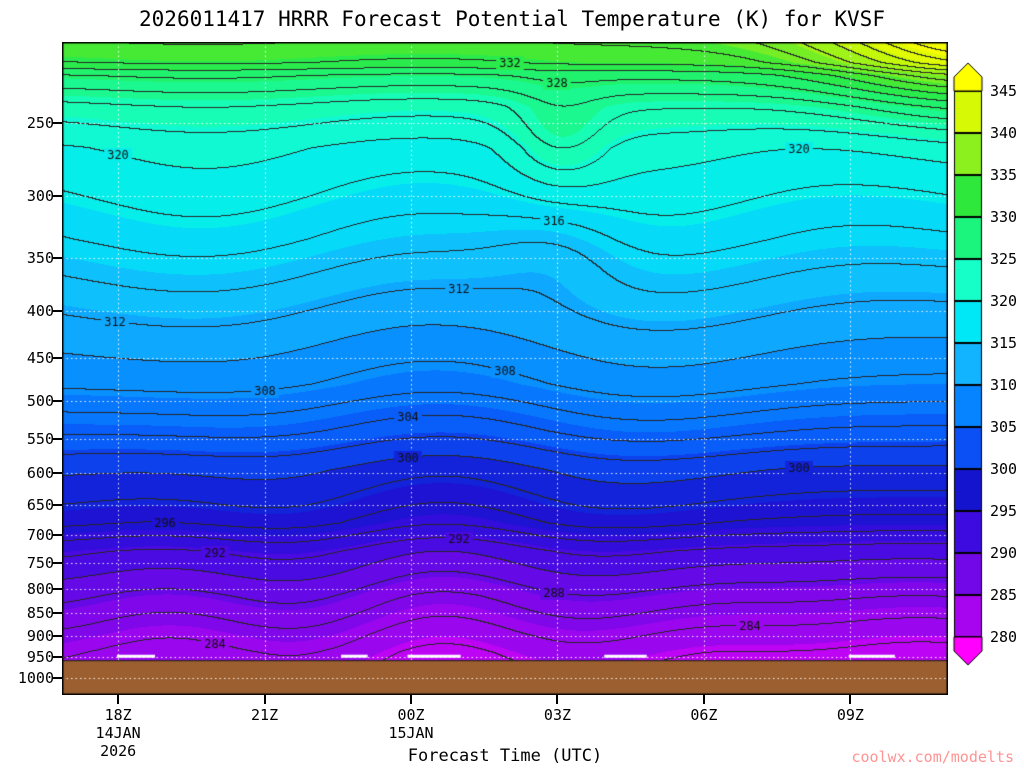  I want to click on pressure-tick-label: 450, so click(40, 358).